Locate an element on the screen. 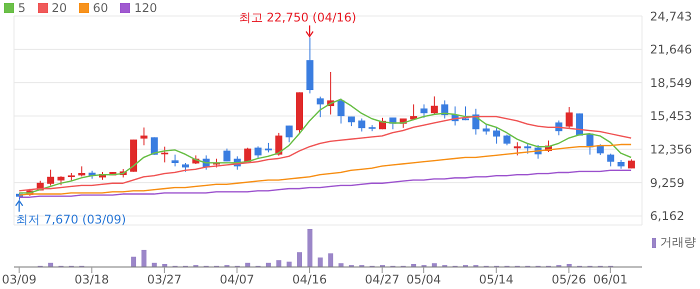  x-tick-label: 05/04 is located at coordinates (423, 279).